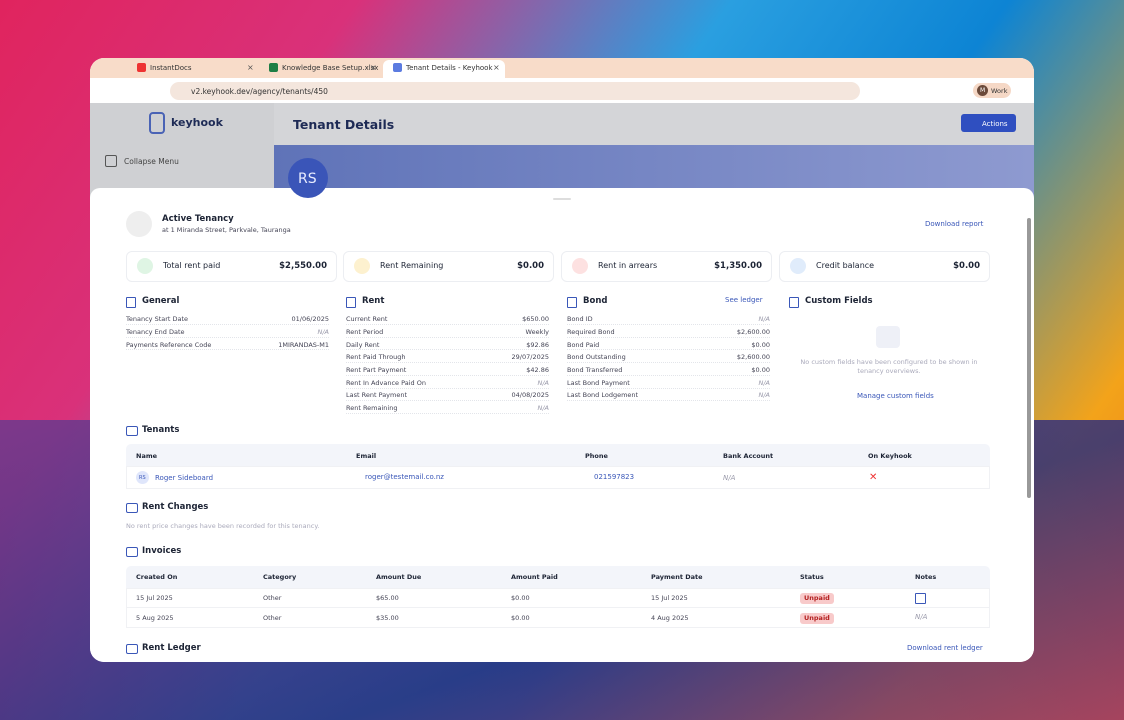 The image size is (1124, 720). What do you see at coordinates (387, 598) in the screenshot?
I see `invoice-cell: $65.00` at bounding box center [387, 598].